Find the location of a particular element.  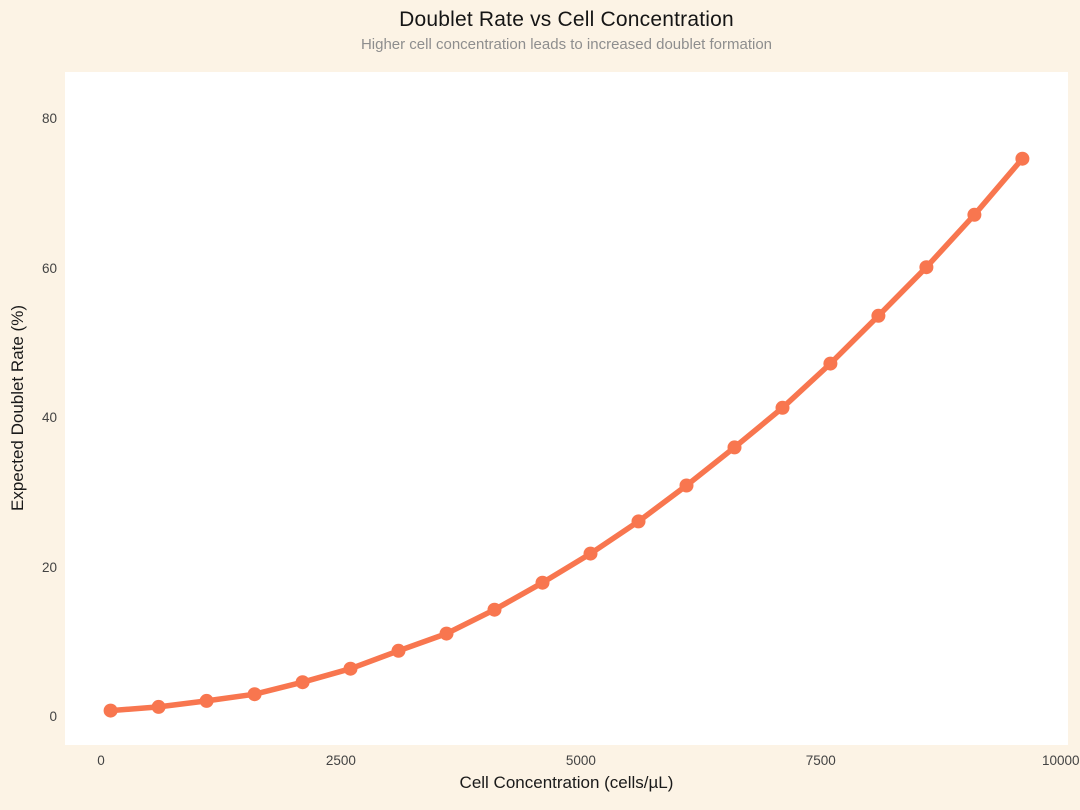

x-tick-label: 10000 is located at coordinates (1061, 760).